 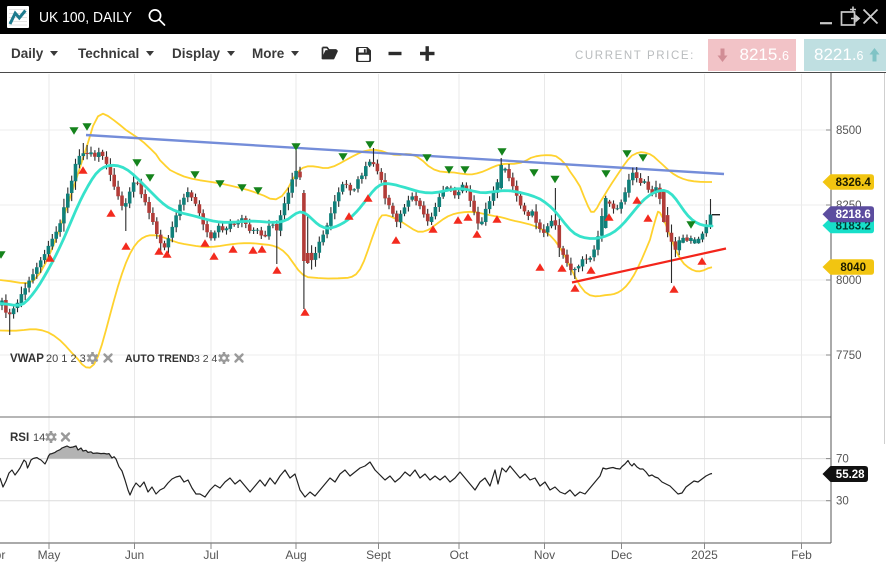 I want to click on svg-text: Sept, so click(x=378, y=555).